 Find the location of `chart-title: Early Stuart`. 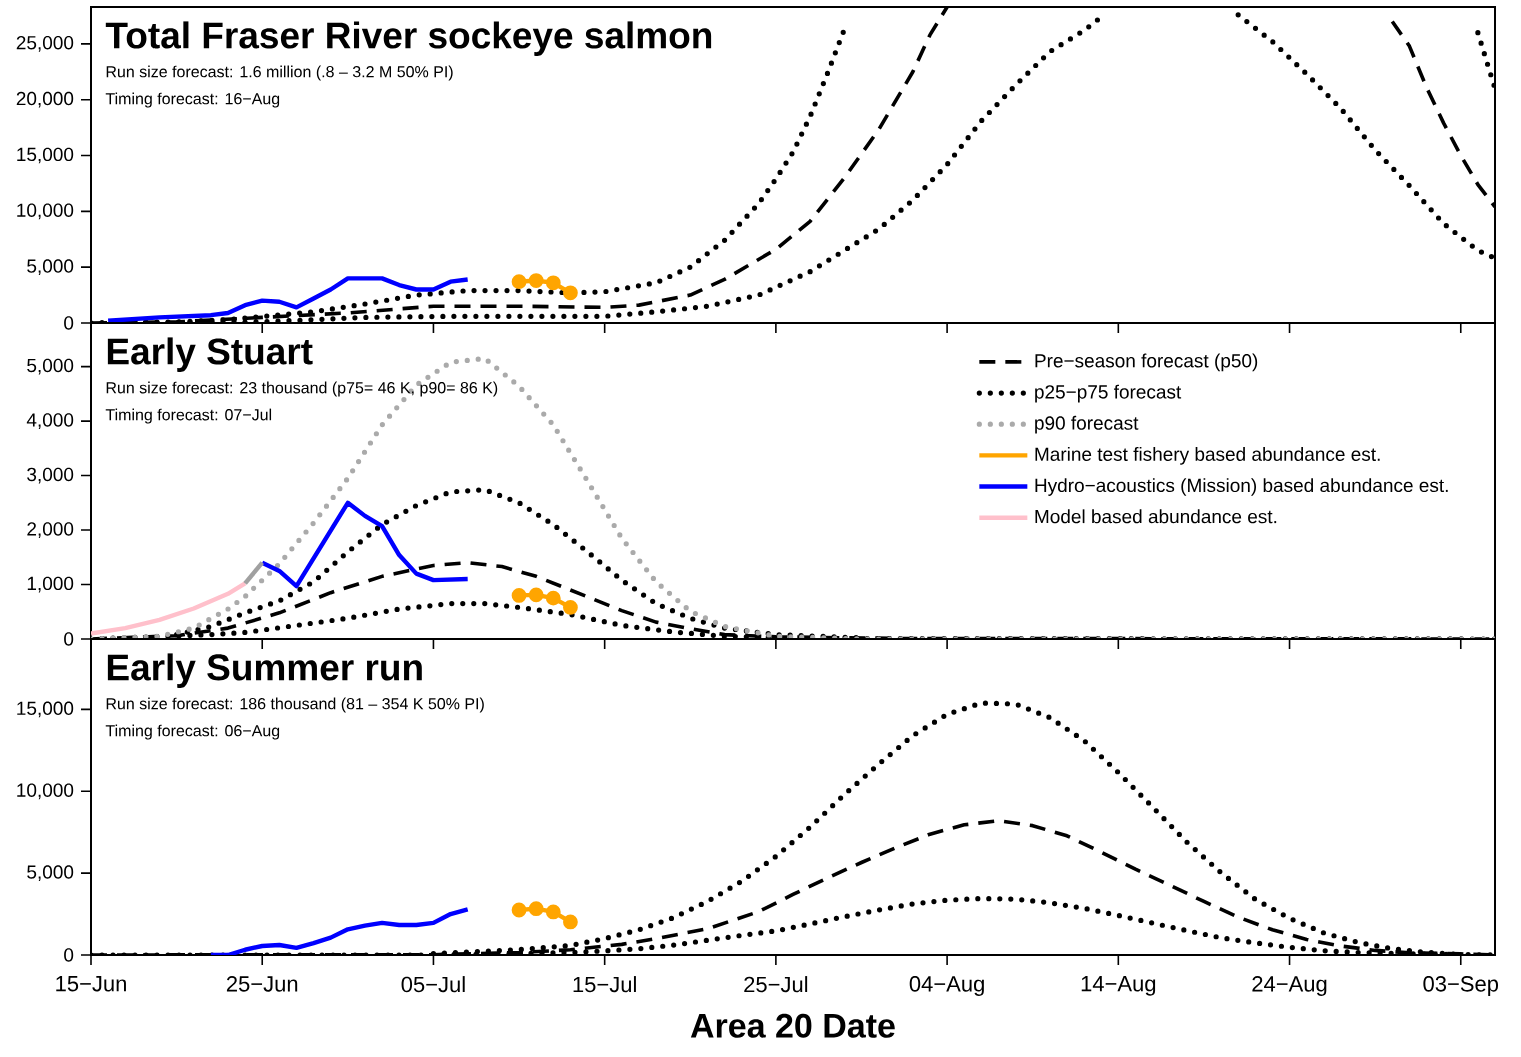

chart-title: Early Stuart is located at coordinates (210, 354).